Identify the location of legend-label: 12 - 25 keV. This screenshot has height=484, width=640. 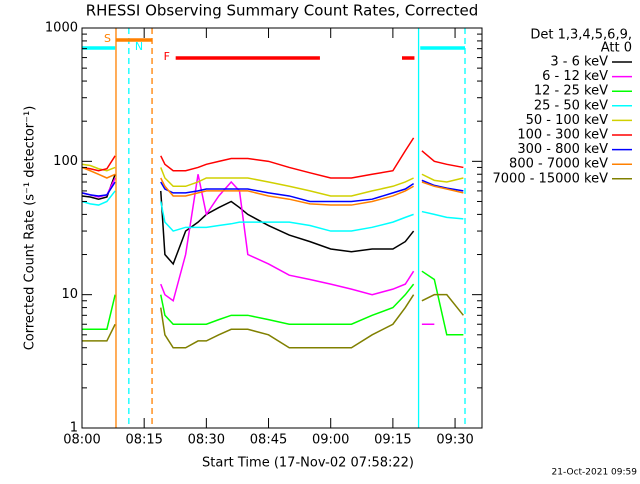
(571, 91).